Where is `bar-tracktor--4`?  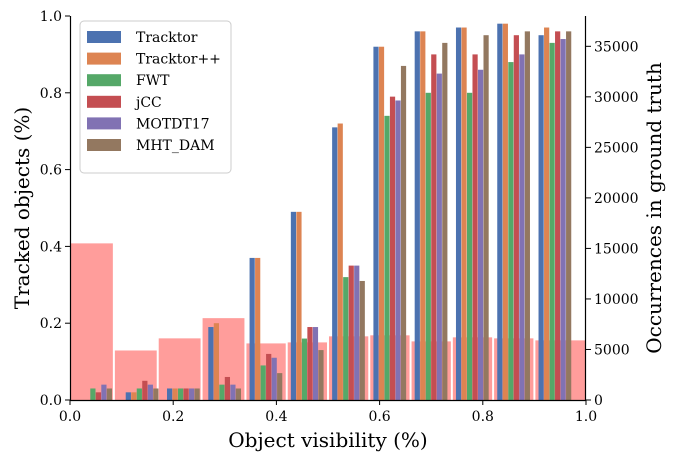 bar-tracktor--4 is located at coordinates (258, 328).